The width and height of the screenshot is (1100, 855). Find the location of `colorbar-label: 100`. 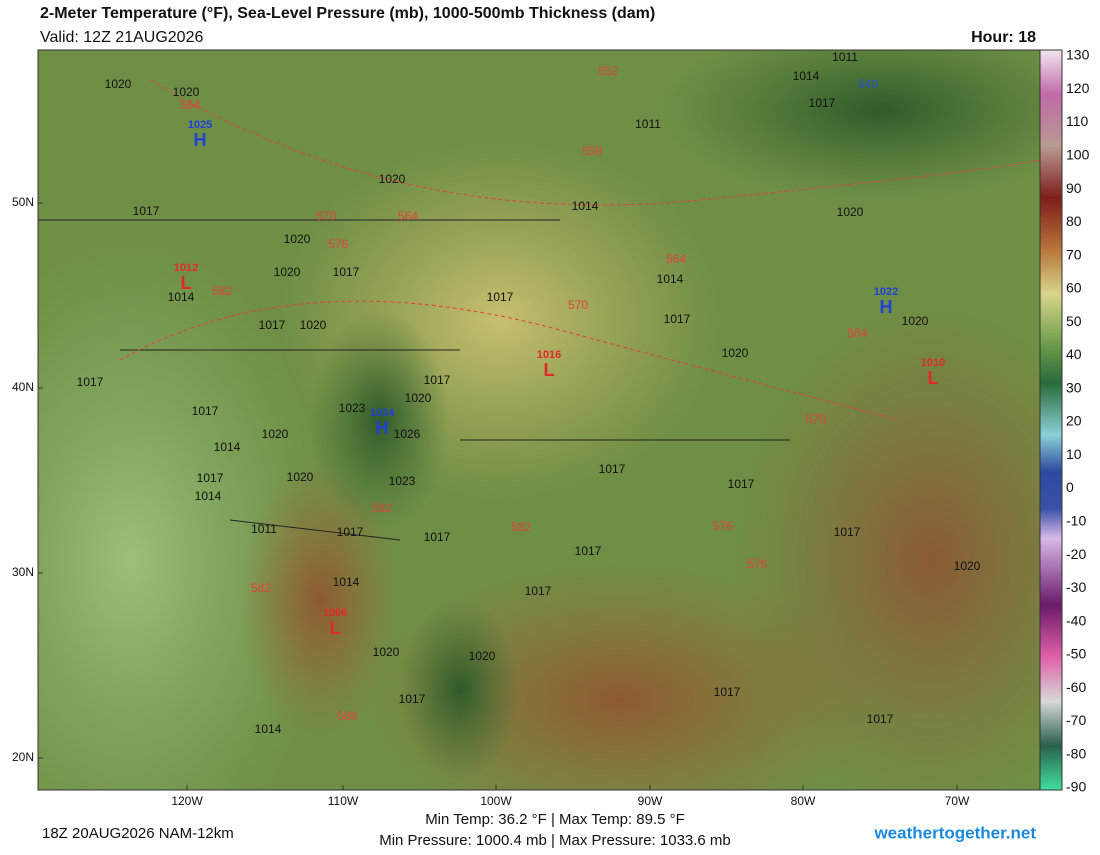

colorbar-label: 100 is located at coordinates (1078, 155).